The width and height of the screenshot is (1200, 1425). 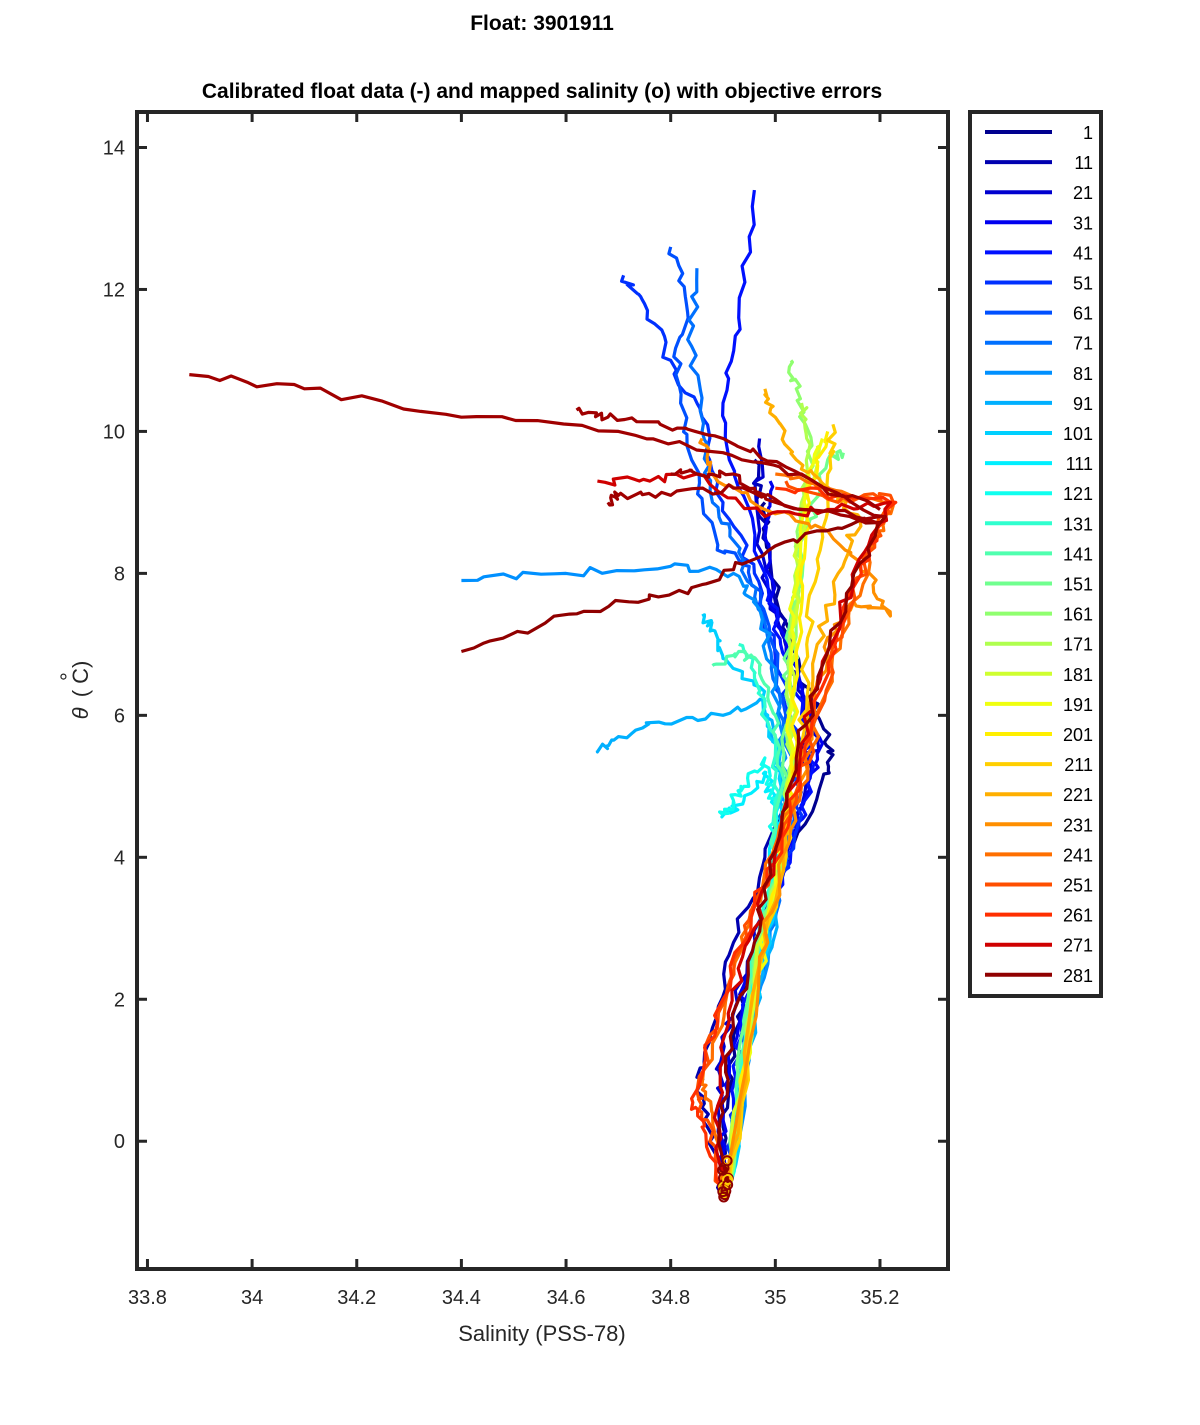 What do you see at coordinates (356, 1298) in the screenshot?
I see `x-tick-label: 34.2` at bounding box center [356, 1298].